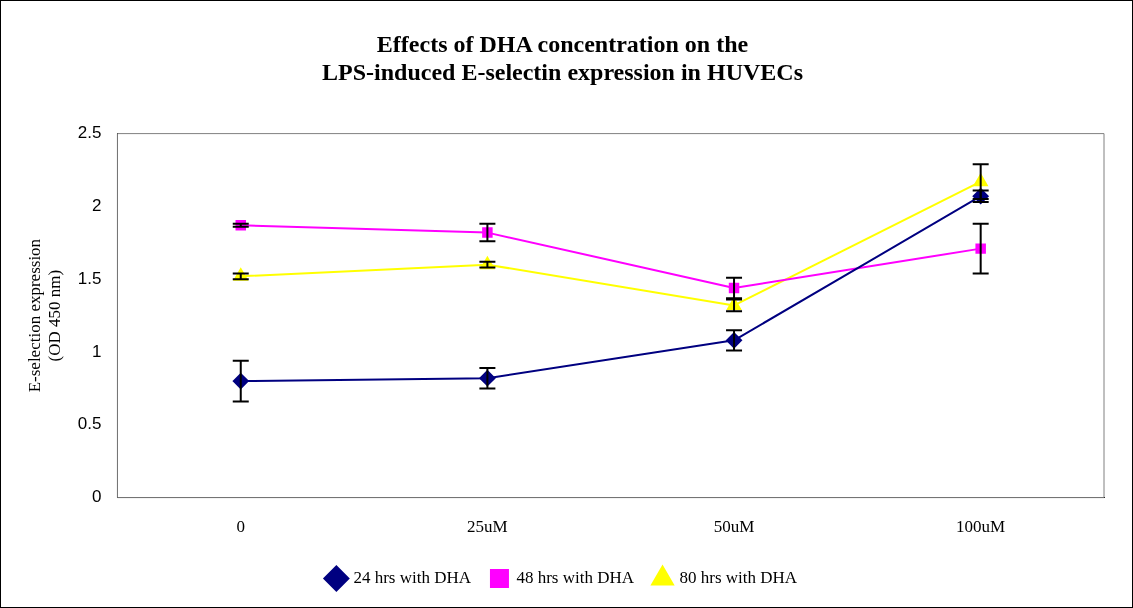  I want to click on x-tick-label: 0, so click(240, 527).